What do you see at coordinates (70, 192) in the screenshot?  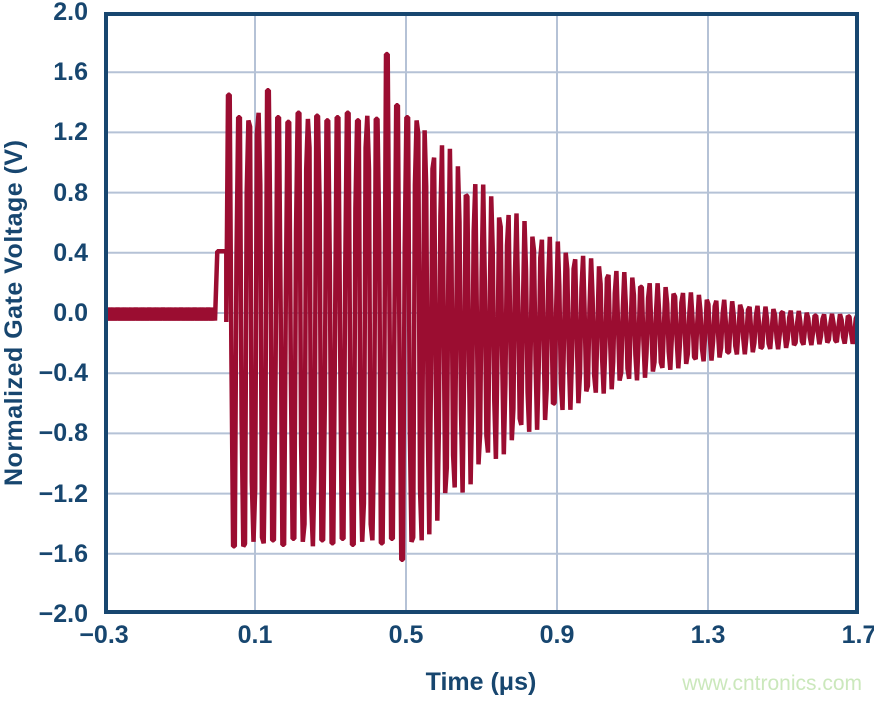 I see `y-tick-label: 0.8` at bounding box center [70, 192].